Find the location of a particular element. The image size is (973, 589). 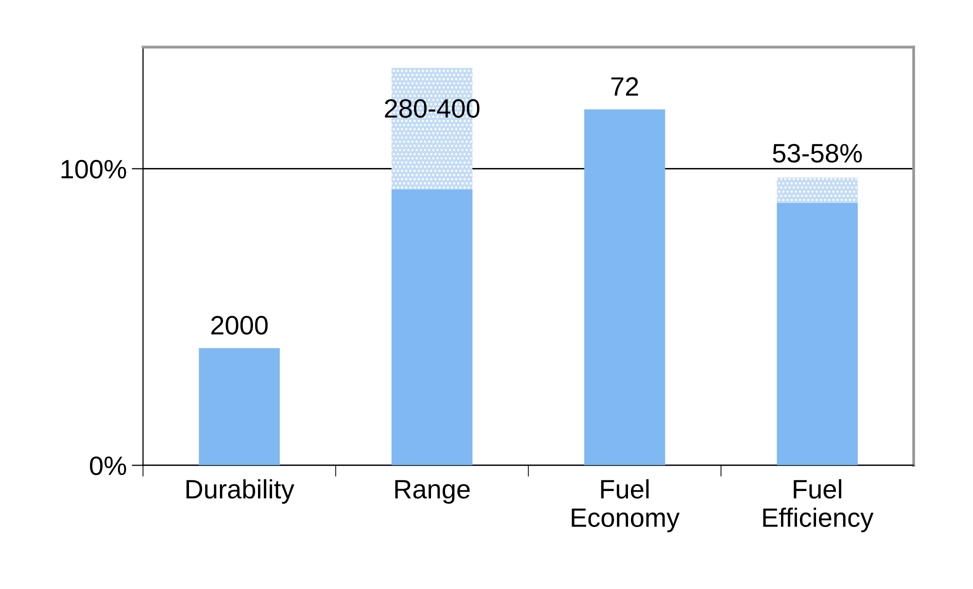

x-tick-label: Fuel Economy is located at coordinates (626, 505).